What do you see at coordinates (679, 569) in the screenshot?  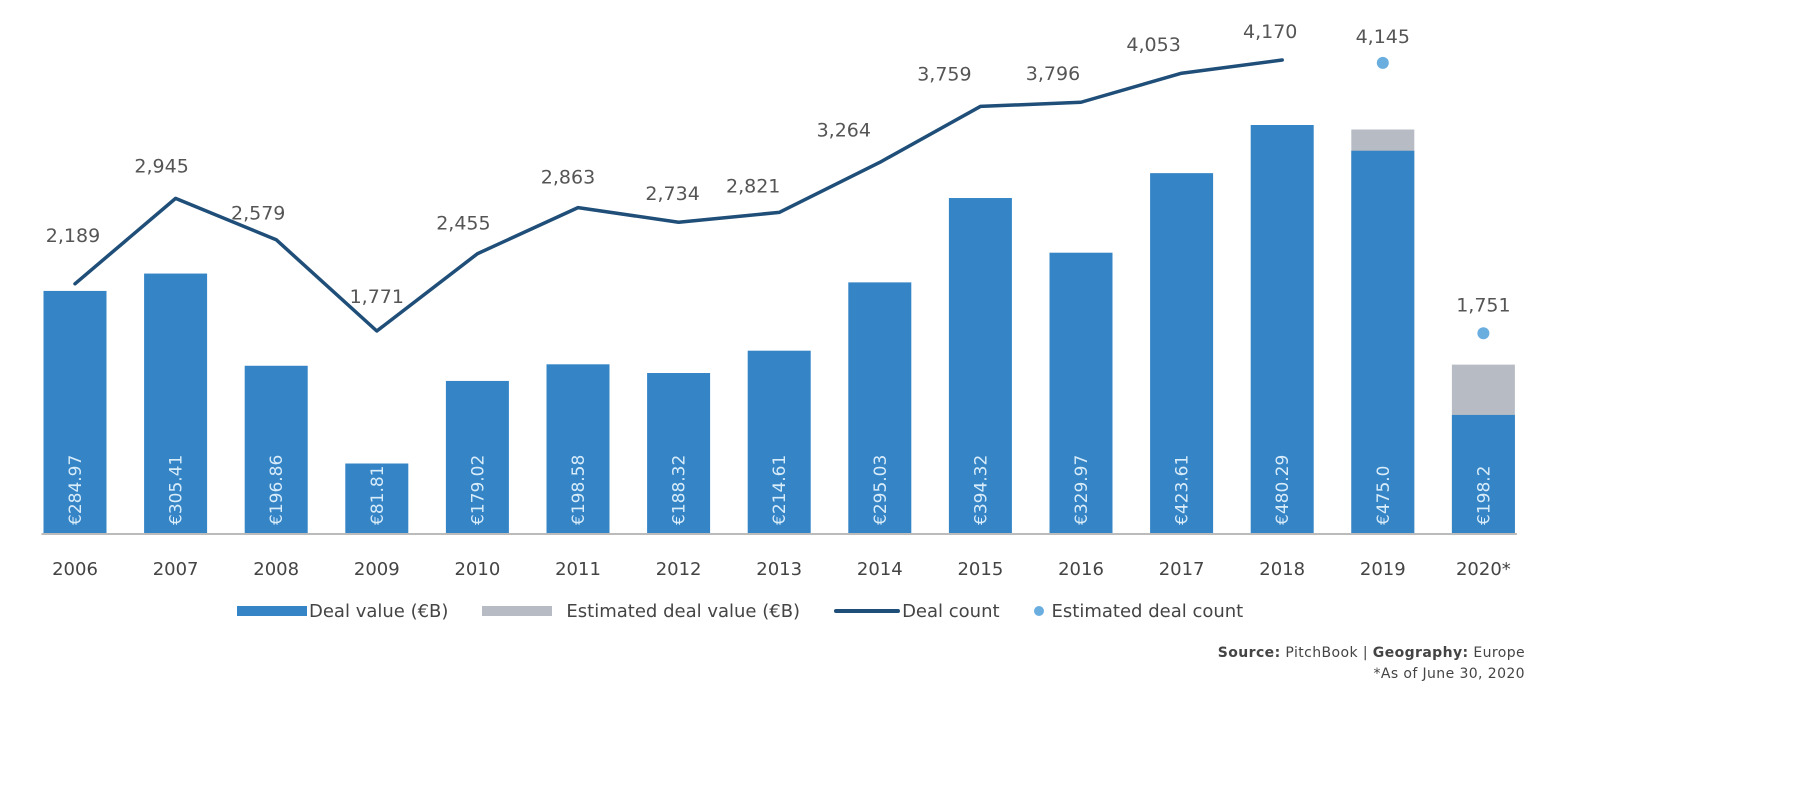 I see `x-tick-label: 2012` at bounding box center [679, 569].